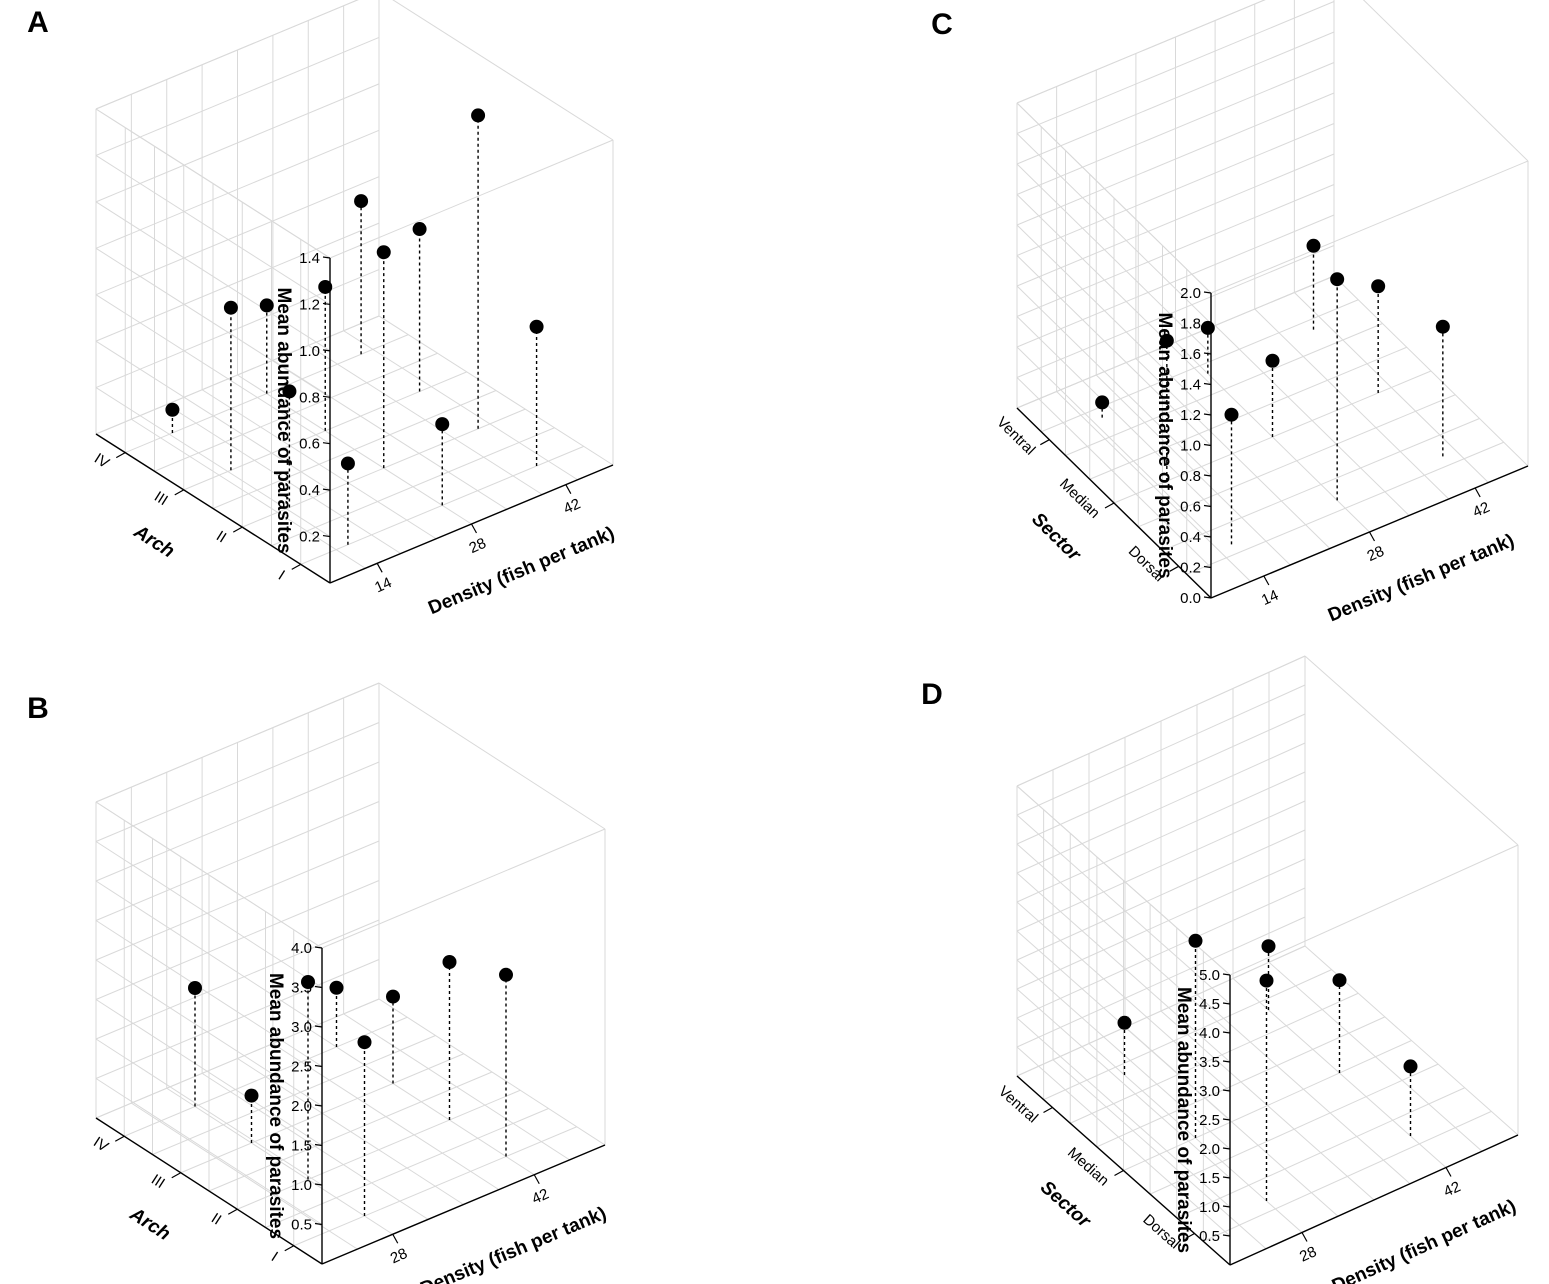 Image resolution: width=1549 pixels, height=1284 pixels. Describe the element at coordinates (149, 1224) in the screenshot. I see `y-axis-title: Arch` at that location.